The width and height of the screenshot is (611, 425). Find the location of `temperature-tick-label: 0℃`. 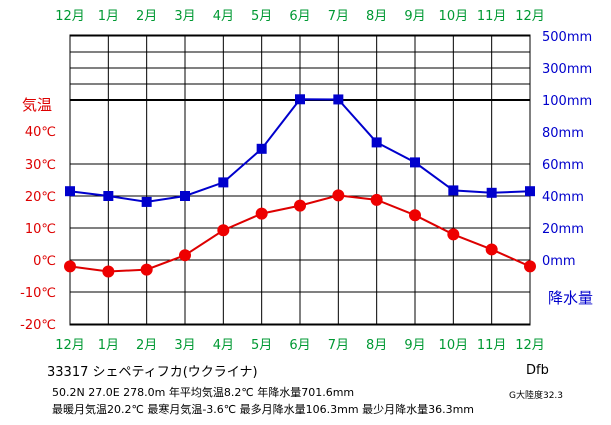

temperature-tick-label: 0℃ is located at coordinates (44, 261).